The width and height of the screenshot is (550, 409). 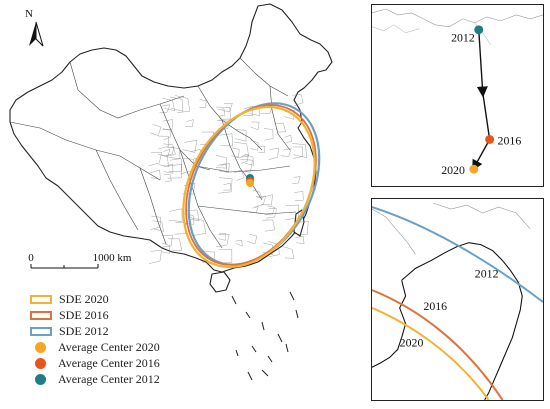 I want to click on hainan-island, so click(x=220, y=282).